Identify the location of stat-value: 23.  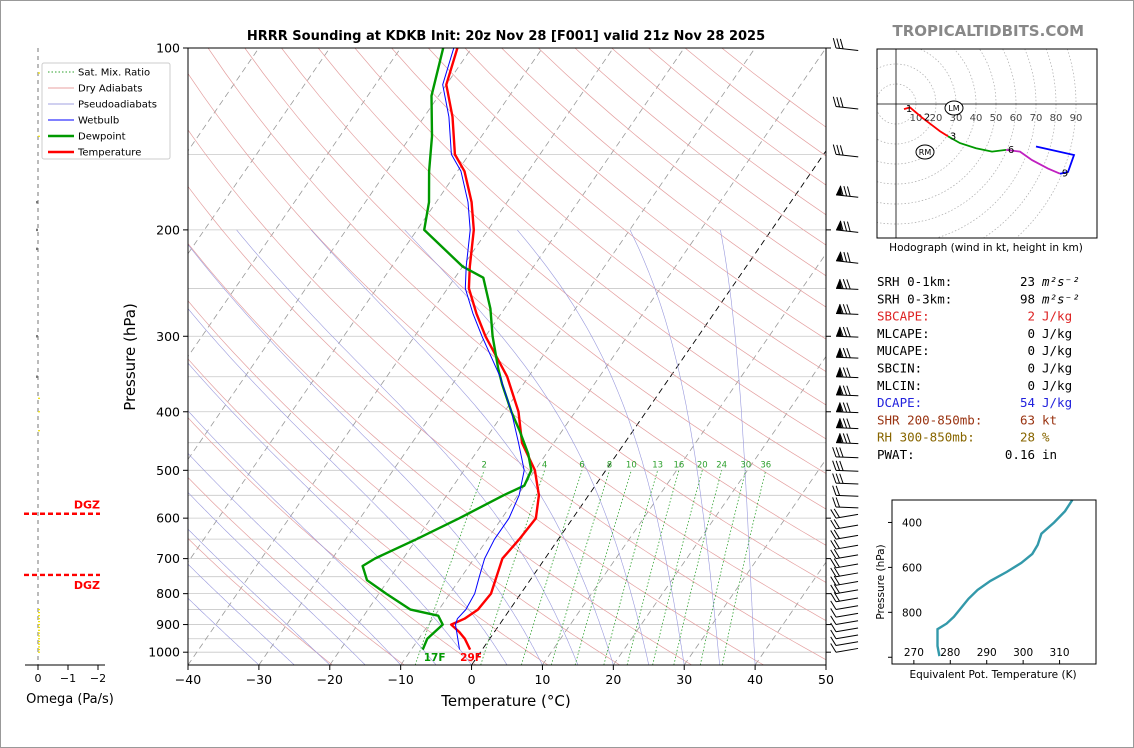
(1027, 281).